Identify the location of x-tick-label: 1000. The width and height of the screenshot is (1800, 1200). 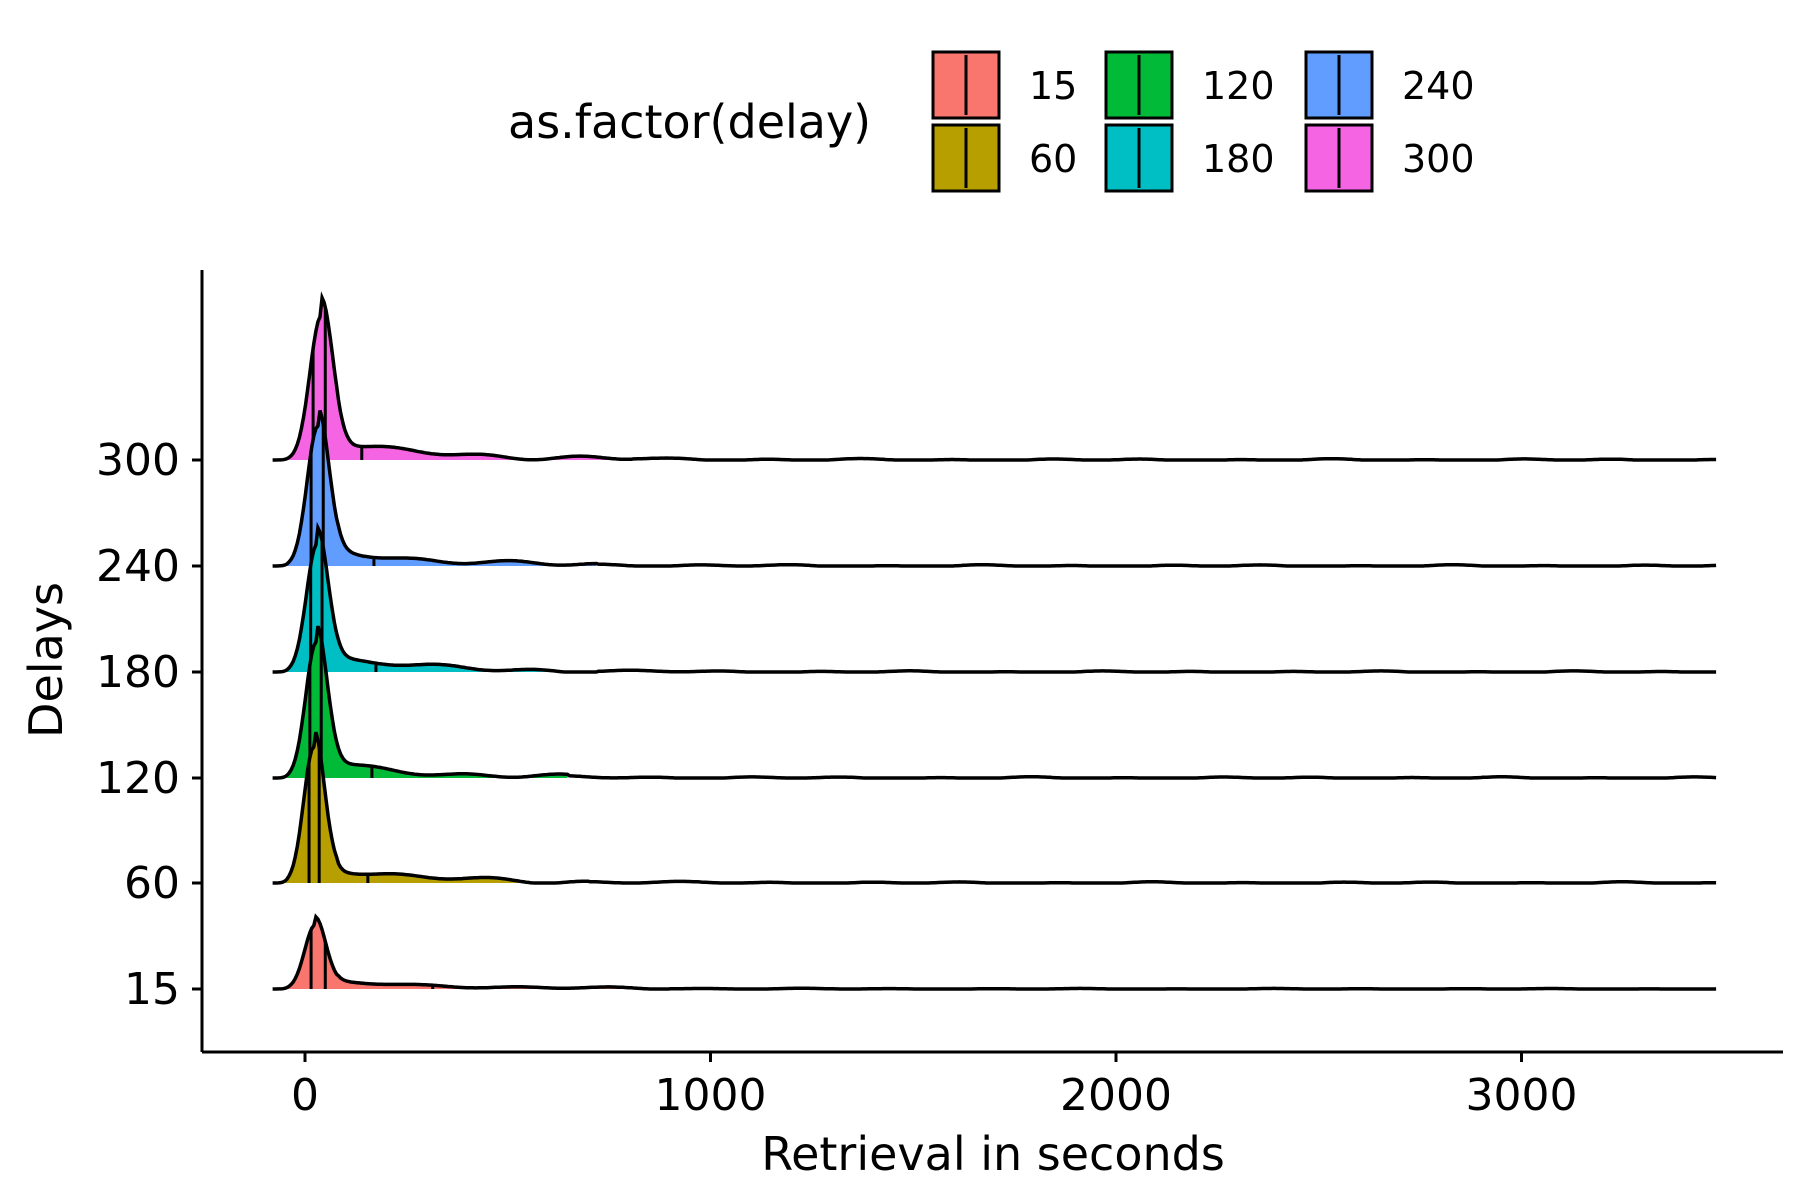
(711, 1095).